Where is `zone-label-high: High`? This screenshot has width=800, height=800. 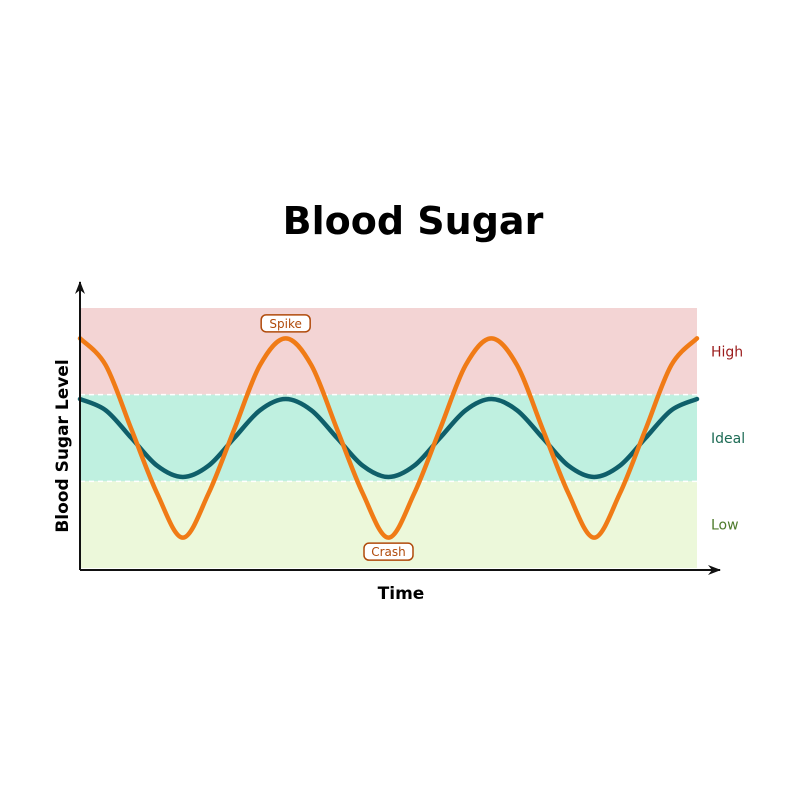
zone-label-high: High is located at coordinates (727, 352).